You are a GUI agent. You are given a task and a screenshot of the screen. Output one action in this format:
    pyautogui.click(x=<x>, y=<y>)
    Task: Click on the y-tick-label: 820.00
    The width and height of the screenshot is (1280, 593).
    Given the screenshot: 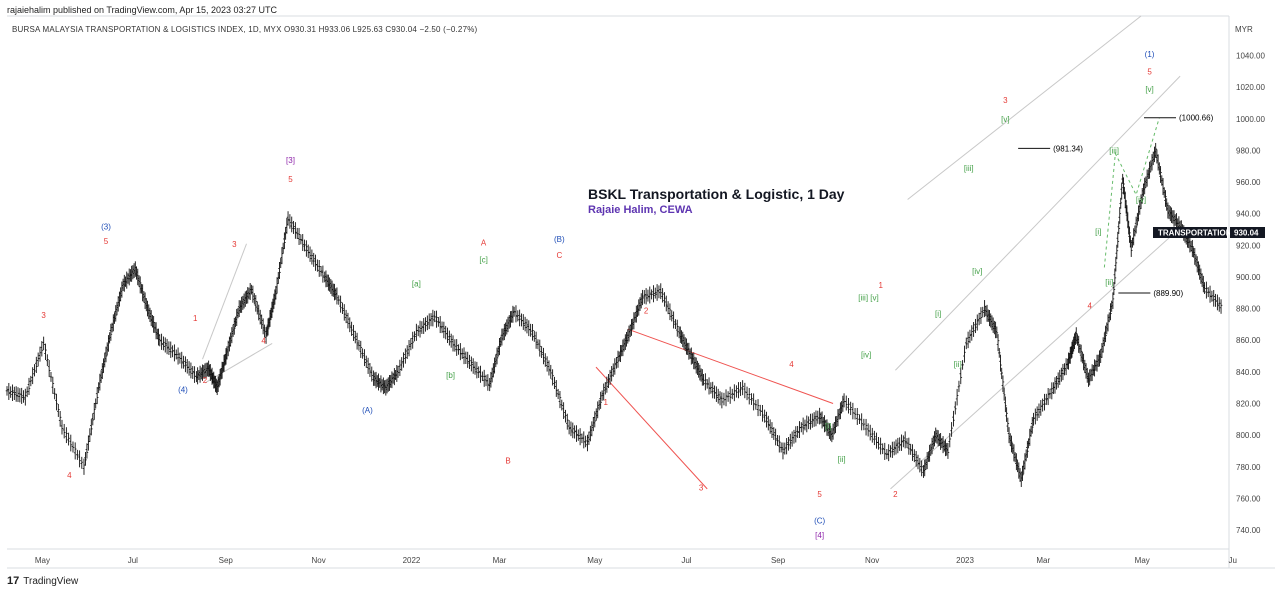 What is the action you would take?
    pyautogui.click(x=1248, y=403)
    